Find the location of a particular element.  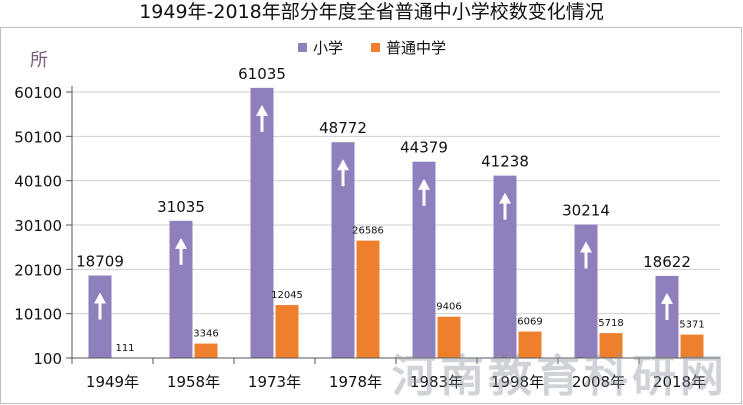

y-tick-label: 40100 is located at coordinates (38, 182).